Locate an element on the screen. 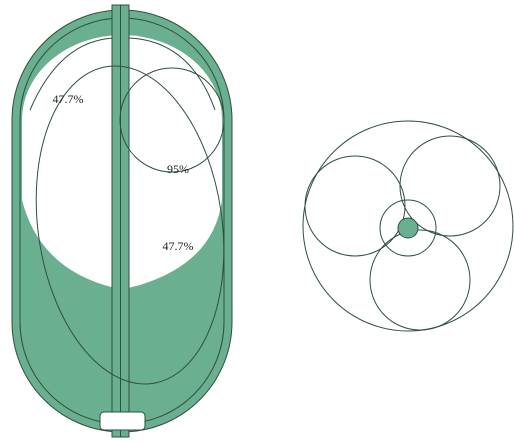 This screenshot has width=514, height=443. label: 95% is located at coordinates (178, 169).